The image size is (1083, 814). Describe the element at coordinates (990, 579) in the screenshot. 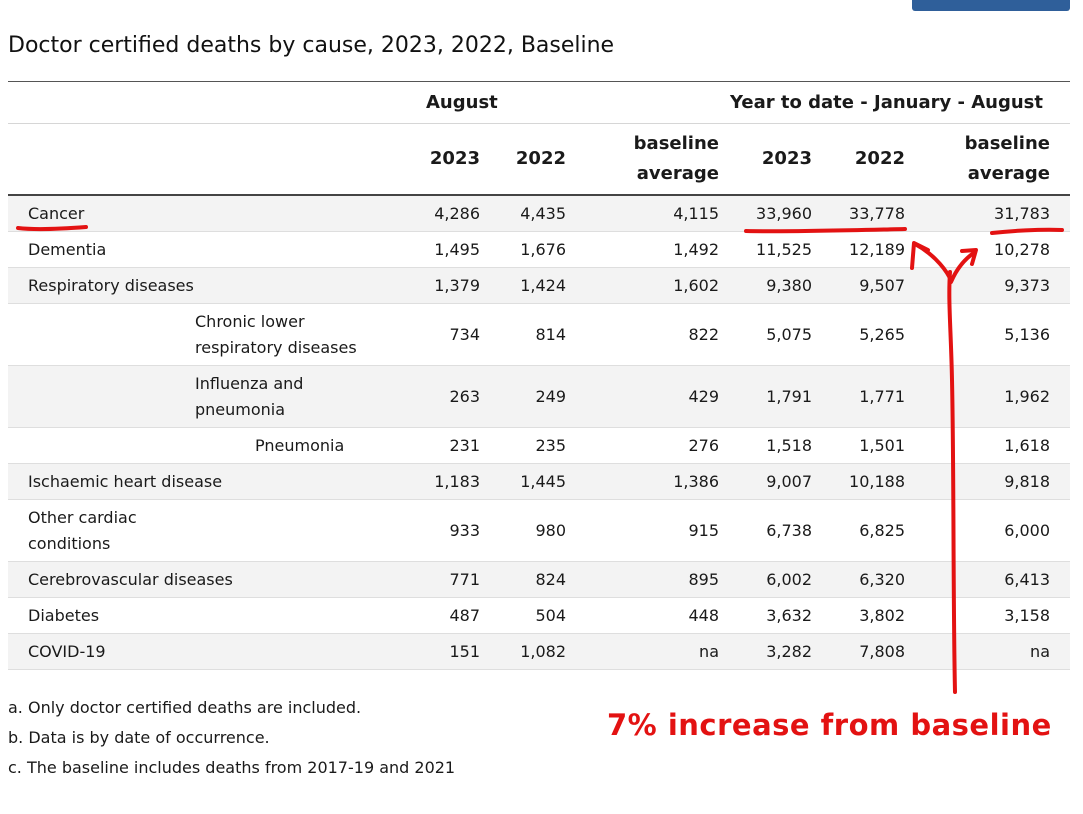

I see `cell-value: 6,413` at that location.